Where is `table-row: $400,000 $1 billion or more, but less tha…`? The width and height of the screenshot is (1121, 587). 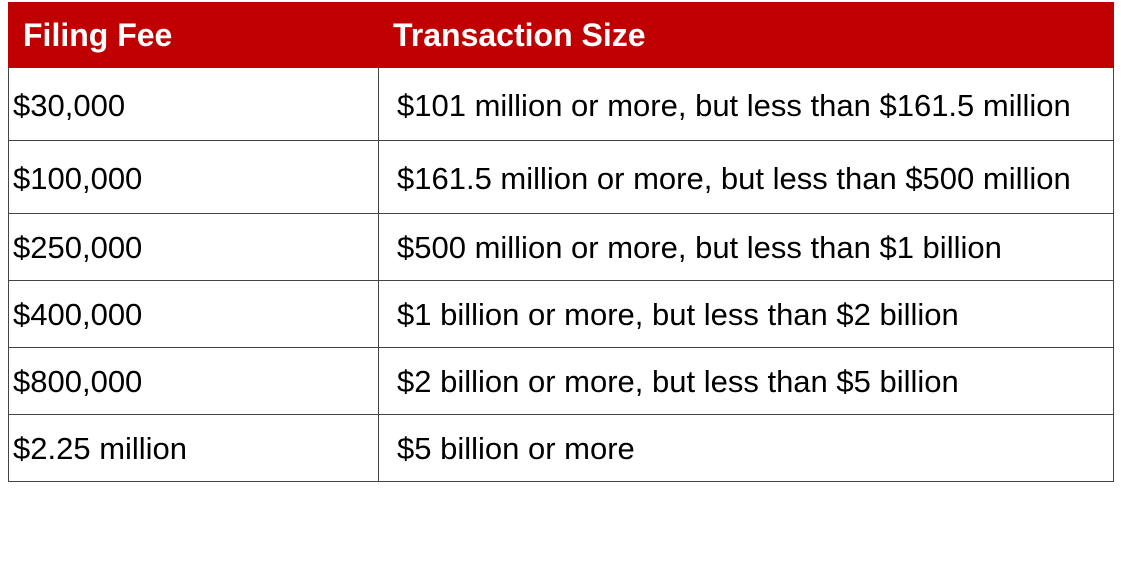
table-row: $400,000 $1 billion or more, but less tha… is located at coordinates (561, 314).